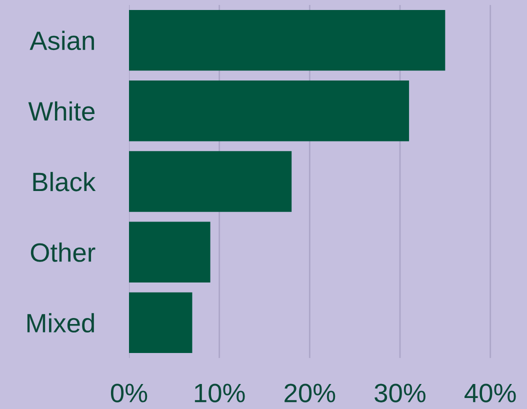 The image size is (527, 409). I want to click on y-tick-label: Asian, so click(62, 40).